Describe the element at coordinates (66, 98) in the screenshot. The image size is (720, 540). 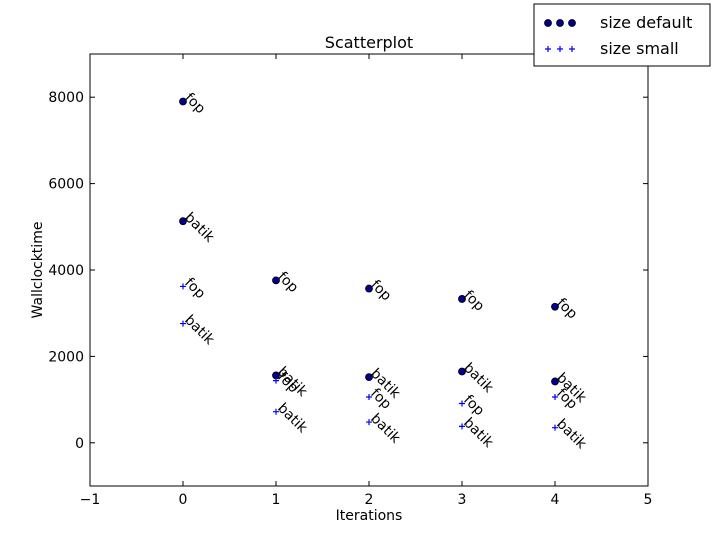
I see `y-tick-label: 8000` at that location.